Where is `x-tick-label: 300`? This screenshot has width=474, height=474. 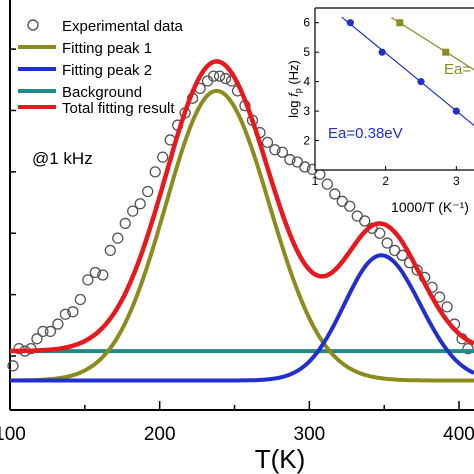
x-tick-label: 300 is located at coordinates (310, 434).